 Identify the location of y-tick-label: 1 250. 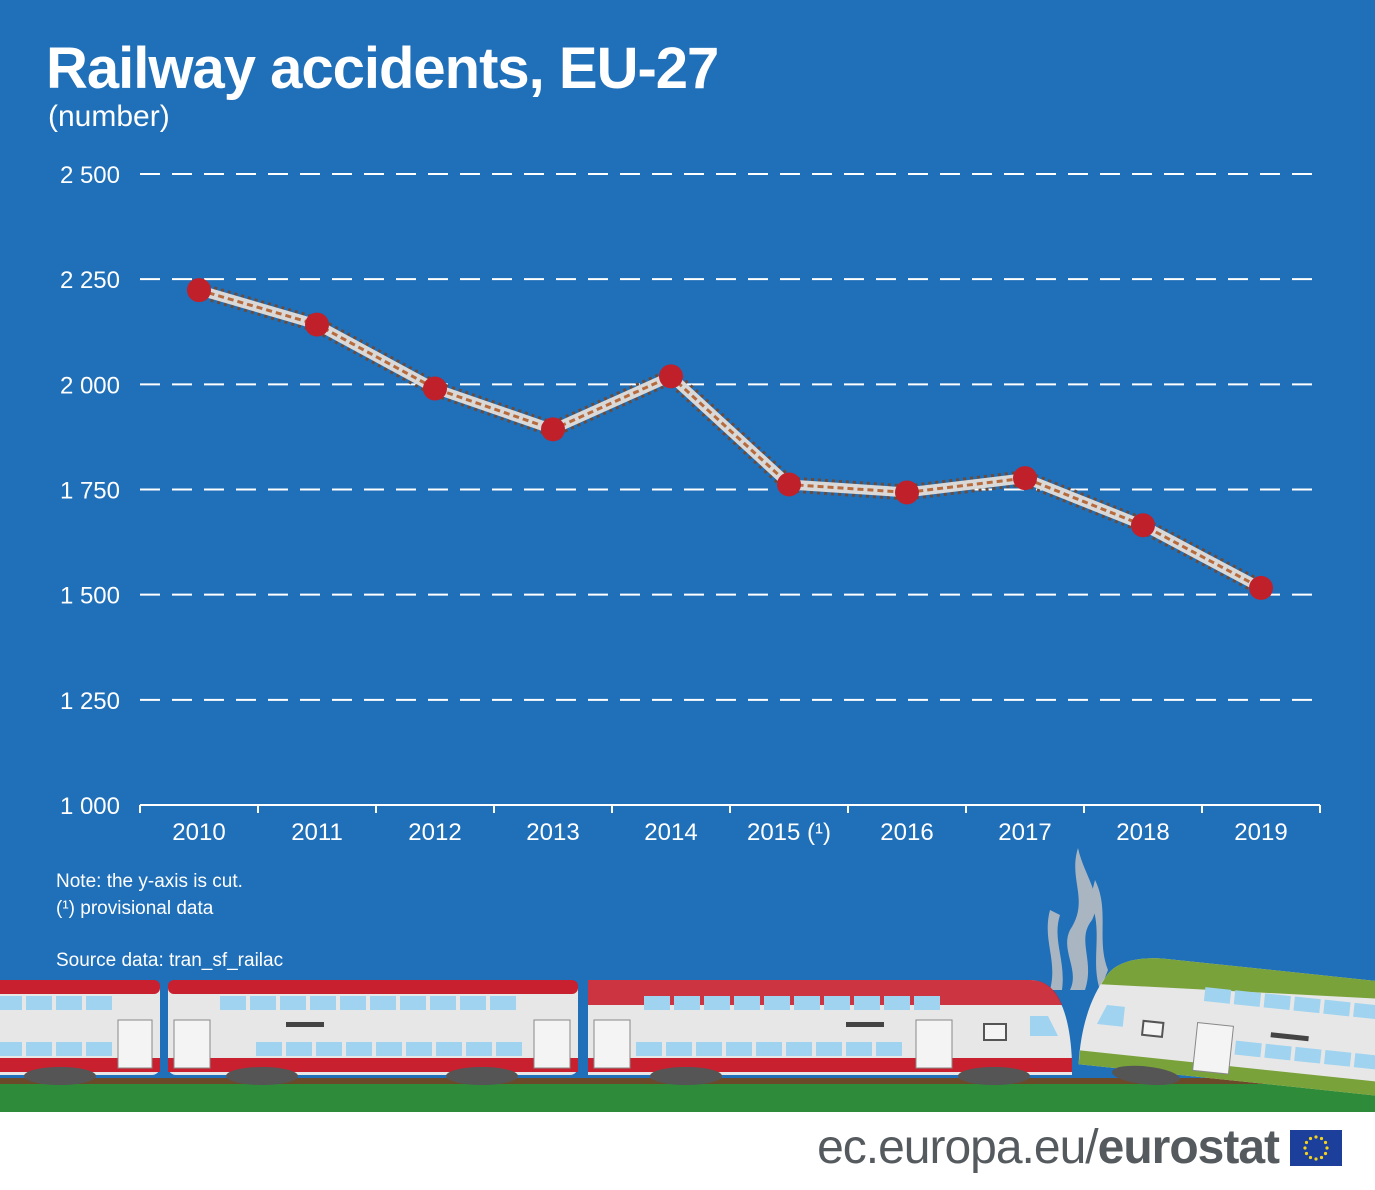
(90, 701).